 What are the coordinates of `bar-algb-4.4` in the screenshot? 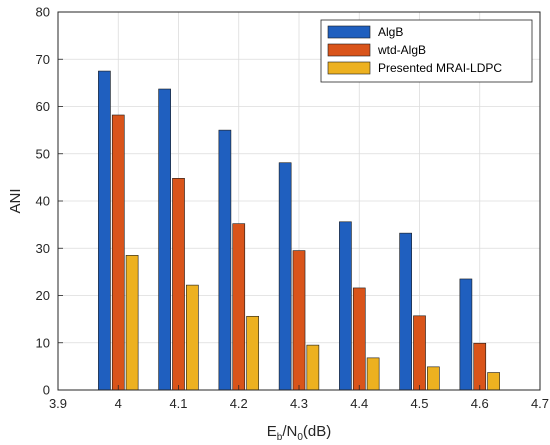 It's located at (345, 306).